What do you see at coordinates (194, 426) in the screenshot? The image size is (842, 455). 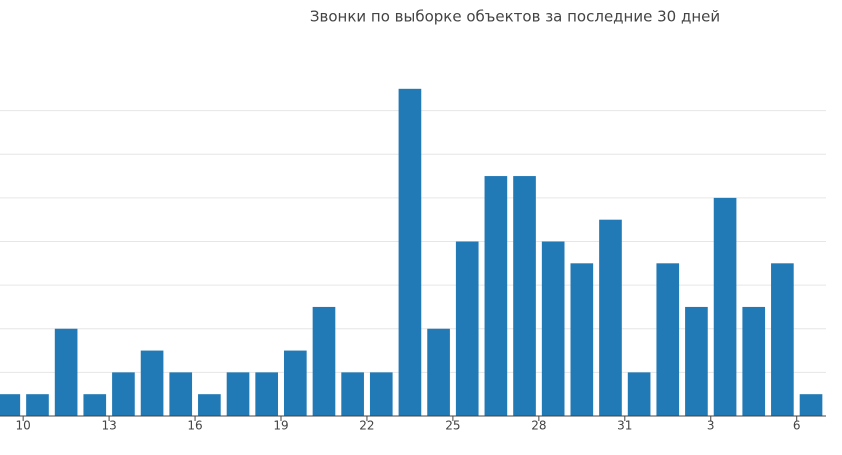 I see `x-tick-label: 16` at bounding box center [194, 426].